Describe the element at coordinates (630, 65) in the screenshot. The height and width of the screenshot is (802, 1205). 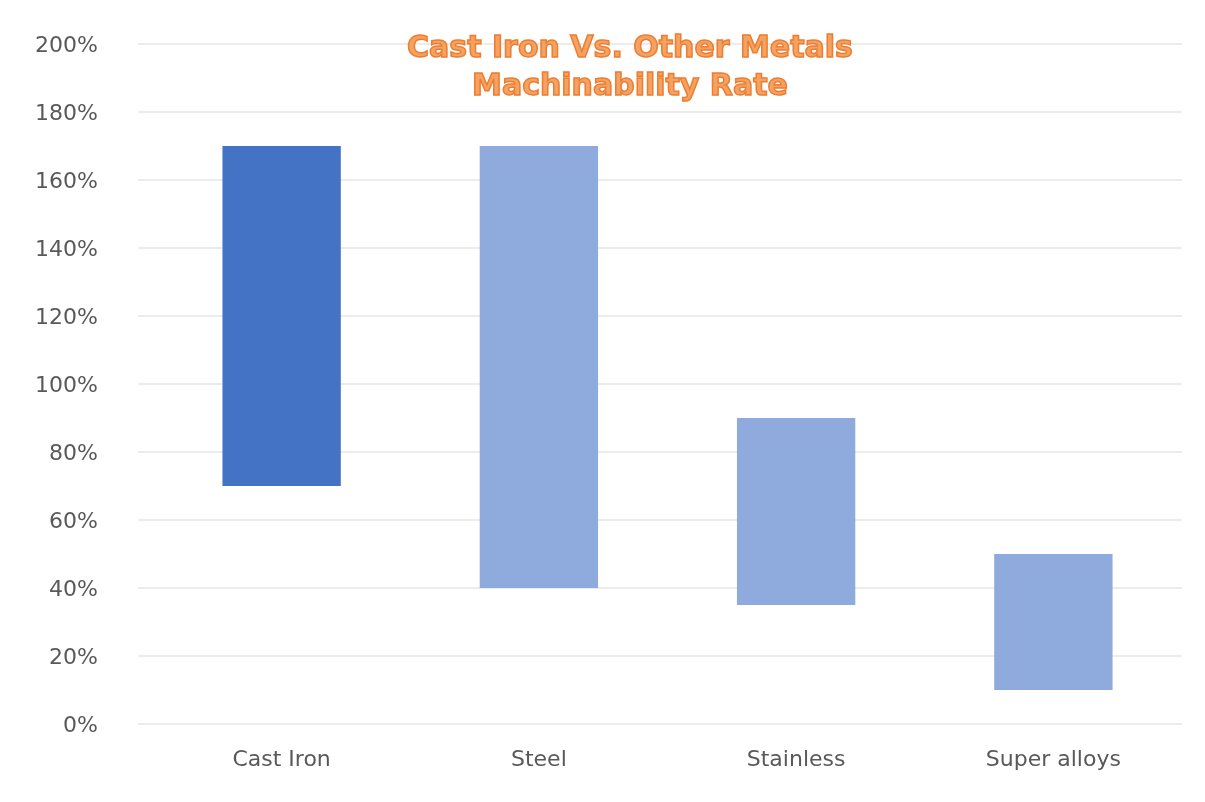
I see `chart-title: Cast Iron Vs. Other Metals Machinability Rate` at that location.